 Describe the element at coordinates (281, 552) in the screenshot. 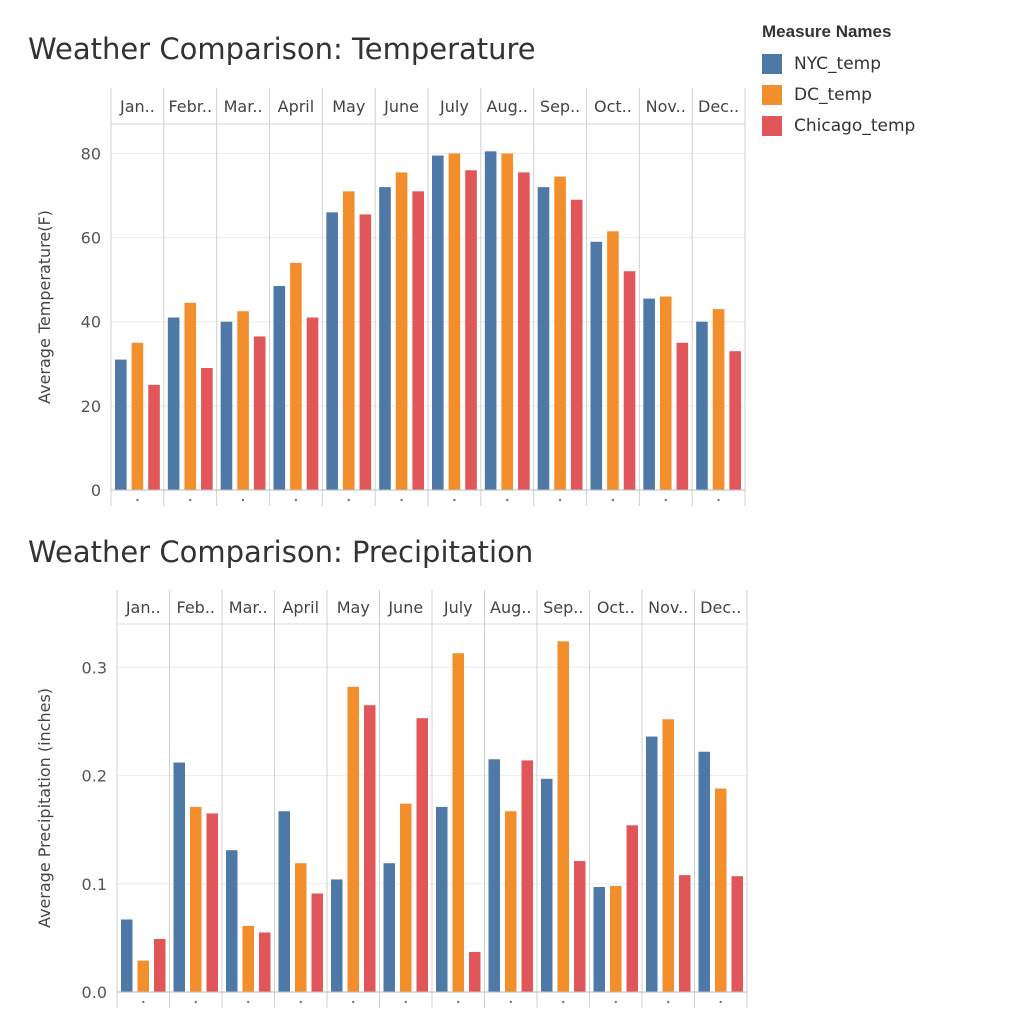

I see `precipitation-chart-title: Weather Comparison: Precipitation` at that location.